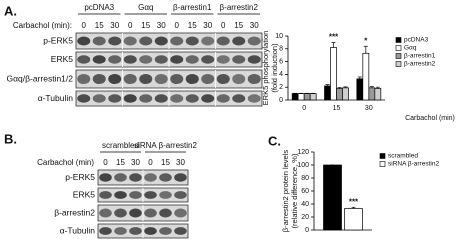  What do you see at coordinates (410, 48) in the screenshot?
I see `legend-label: Gαq` at bounding box center [410, 48].